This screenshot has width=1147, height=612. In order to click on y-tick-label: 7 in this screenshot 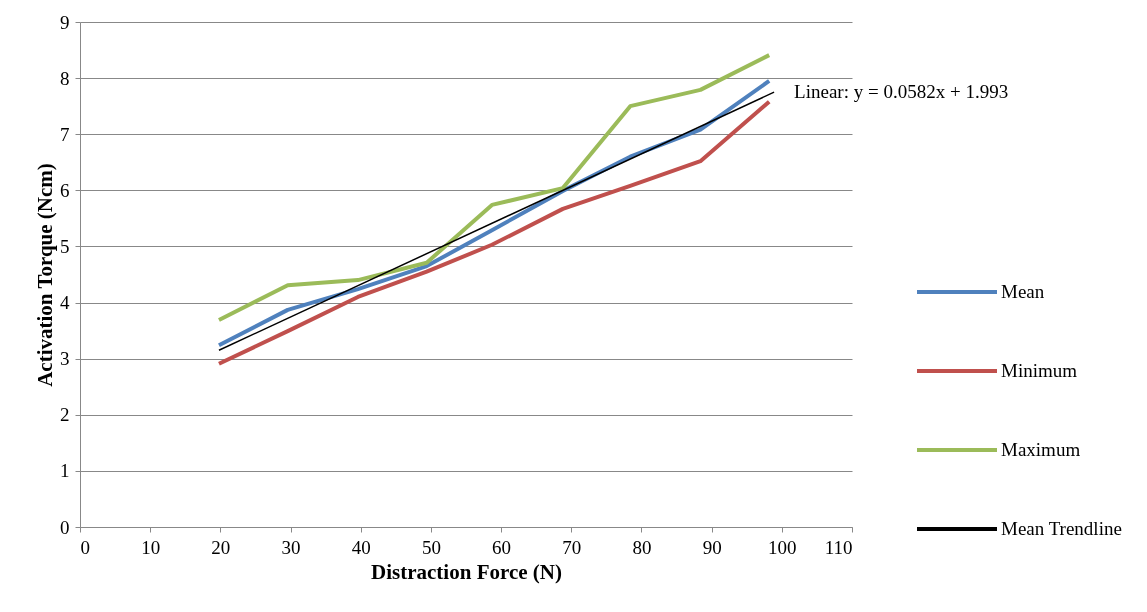, I will do `click(65, 134)`.